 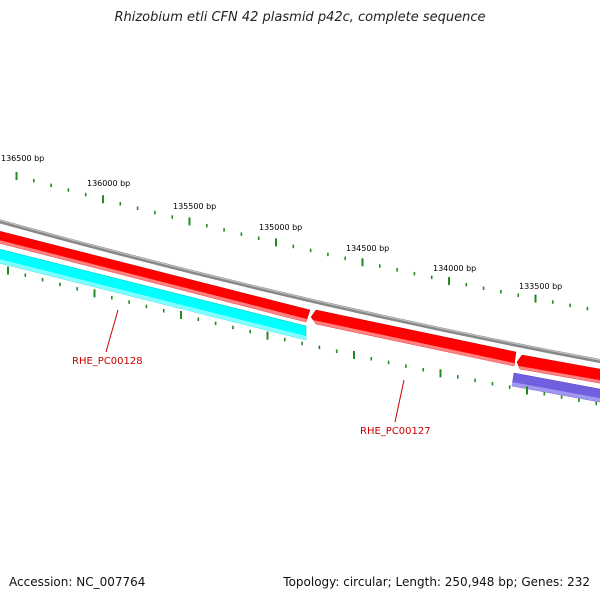 I want to click on cds-bar-blue-shade, so click(x=556, y=392).